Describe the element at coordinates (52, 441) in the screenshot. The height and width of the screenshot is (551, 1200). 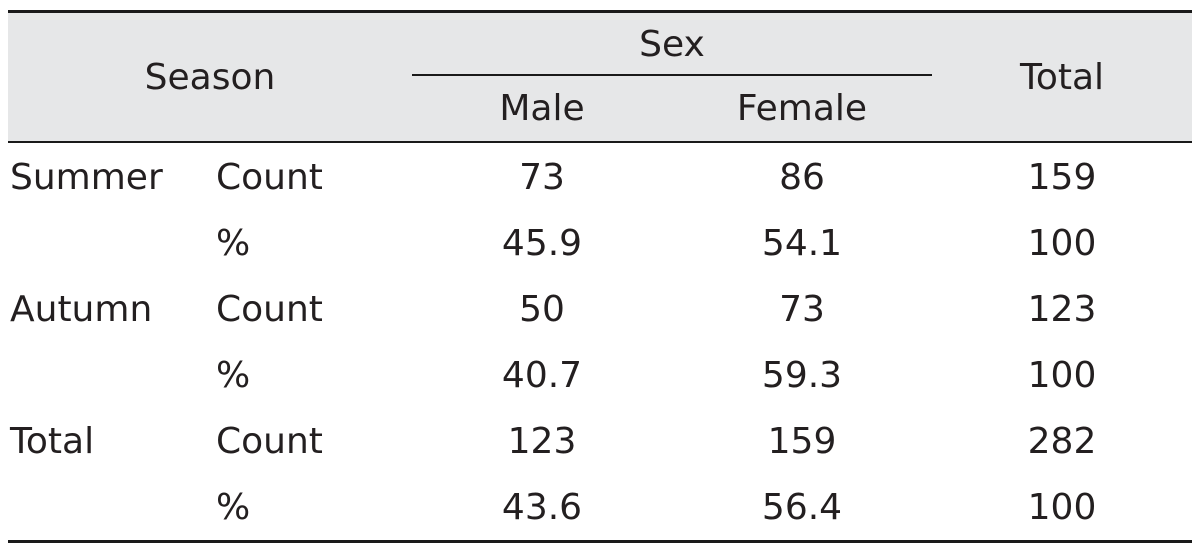
I see `row-season: Total` at that location.